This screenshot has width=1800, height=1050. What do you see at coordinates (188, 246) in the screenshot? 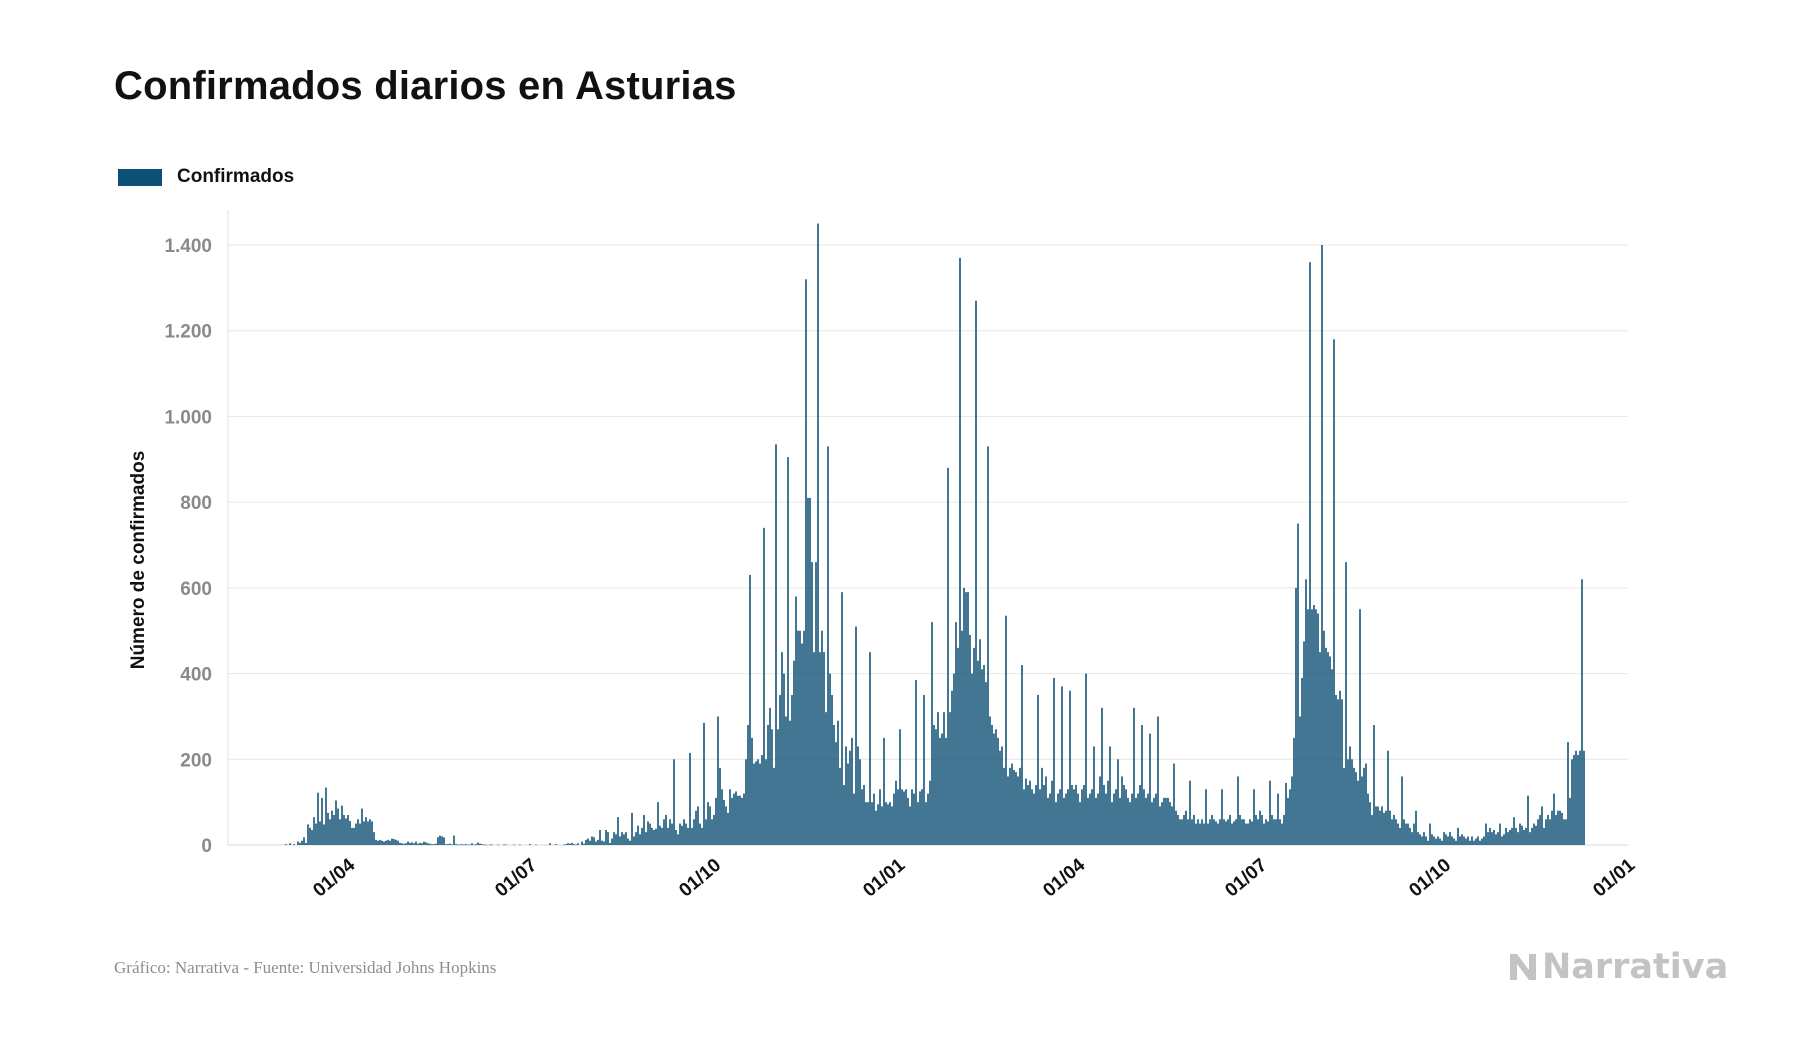
I see `y-tick-label: 1.400` at bounding box center [188, 246].